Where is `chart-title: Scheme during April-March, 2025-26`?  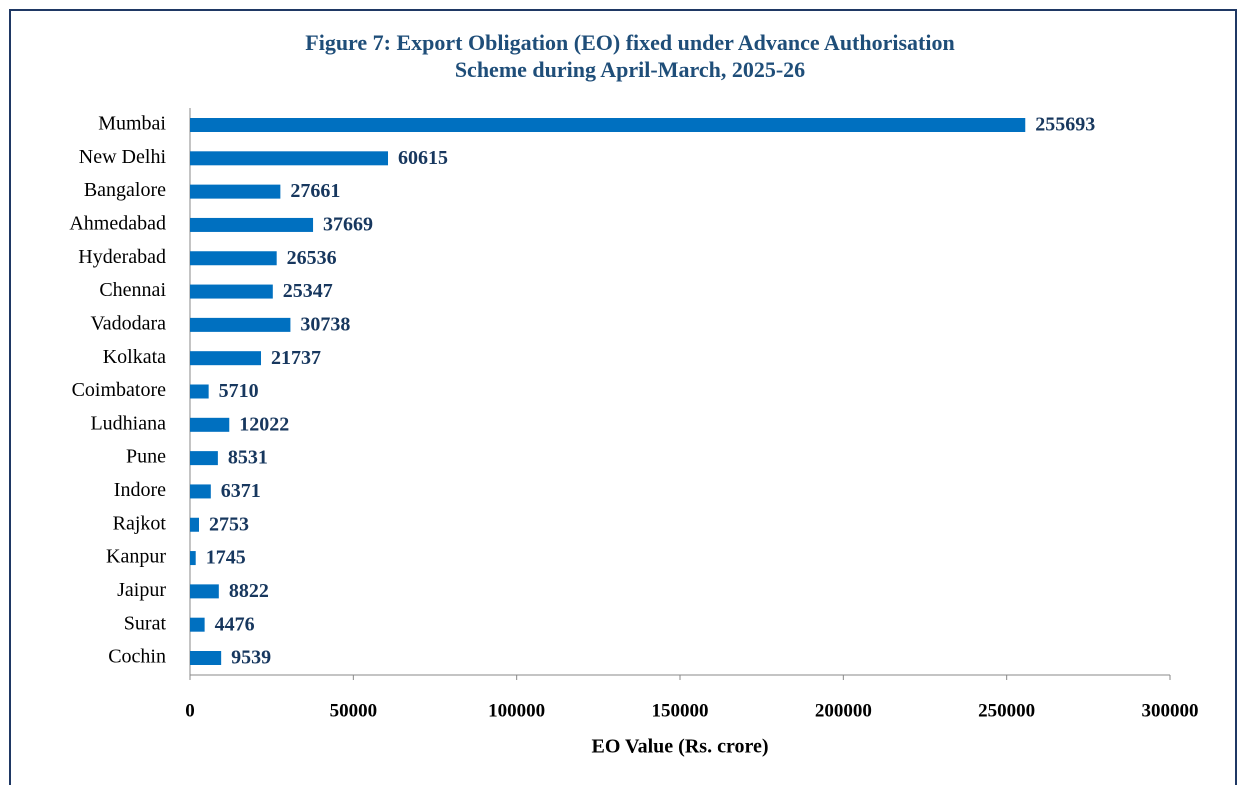 chart-title: Scheme during April-March, 2025-26 is located at coordinates (630, 69).